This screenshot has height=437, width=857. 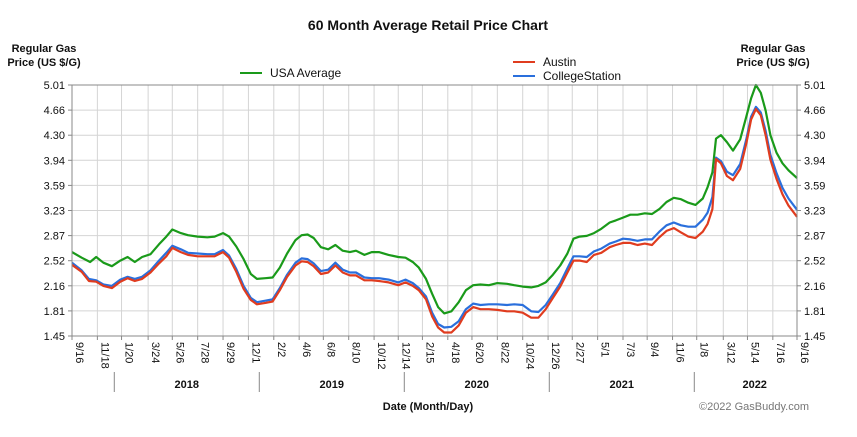 I want to click on x-tick-label: 3/12, so click(x=730, y=352).